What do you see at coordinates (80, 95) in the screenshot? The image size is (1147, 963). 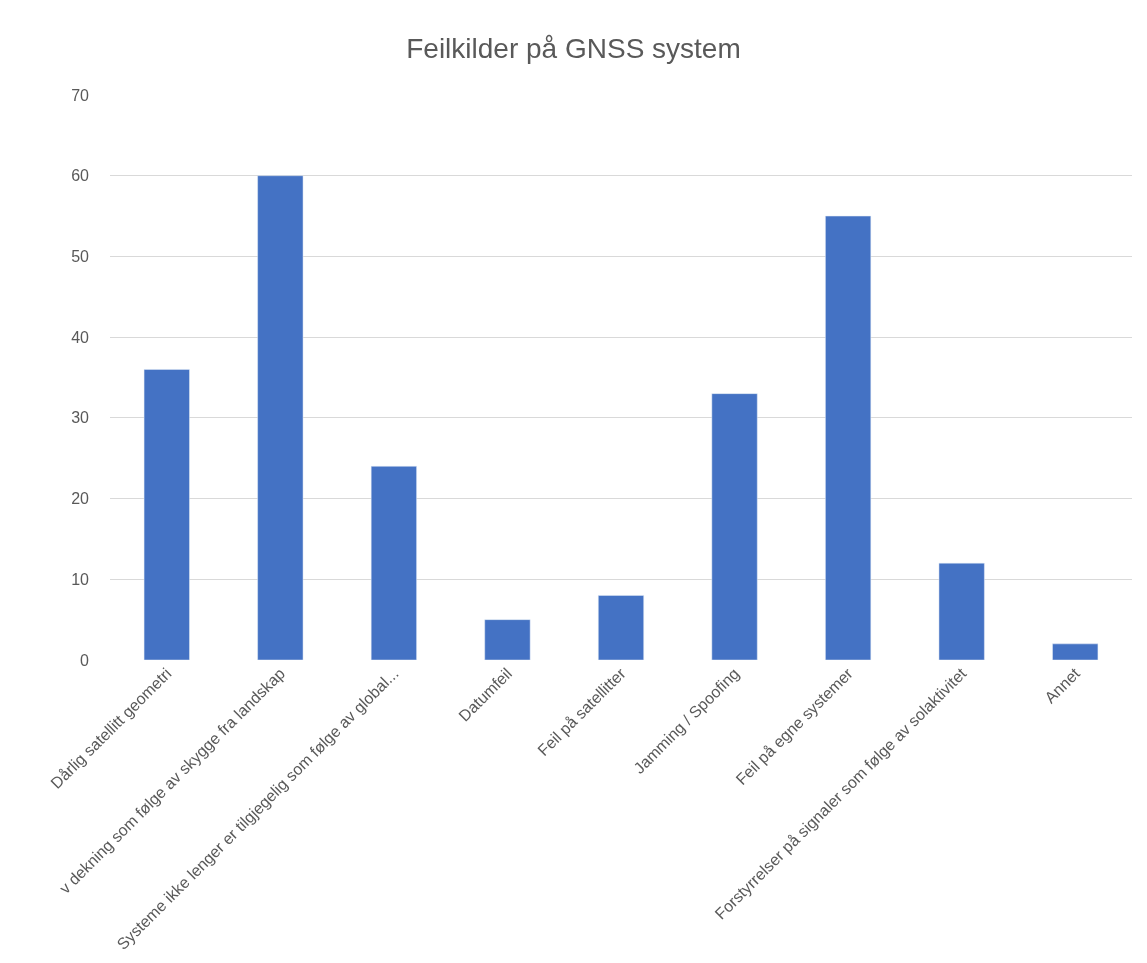 I see `y-tick-label: 70` at bounding box center [80, 95].